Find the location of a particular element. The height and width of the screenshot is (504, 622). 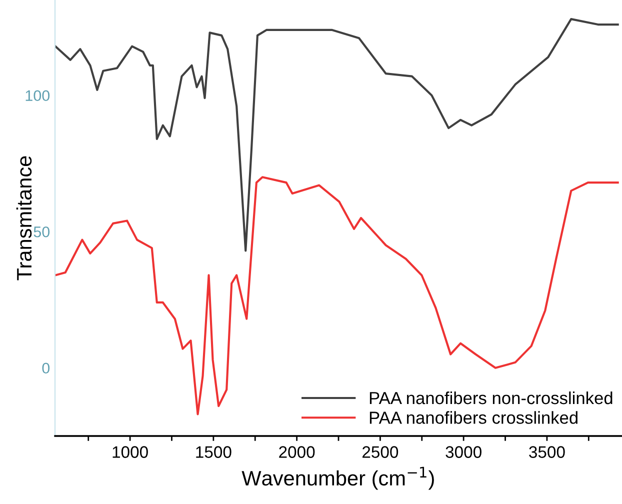

x-tick-label: 3000 is located at coordinates (464, 452).